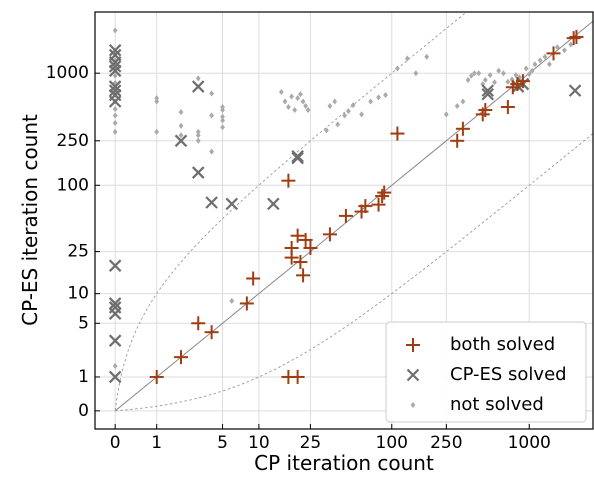  I want to click on y-tick-label: 1000, so click(67, 73).